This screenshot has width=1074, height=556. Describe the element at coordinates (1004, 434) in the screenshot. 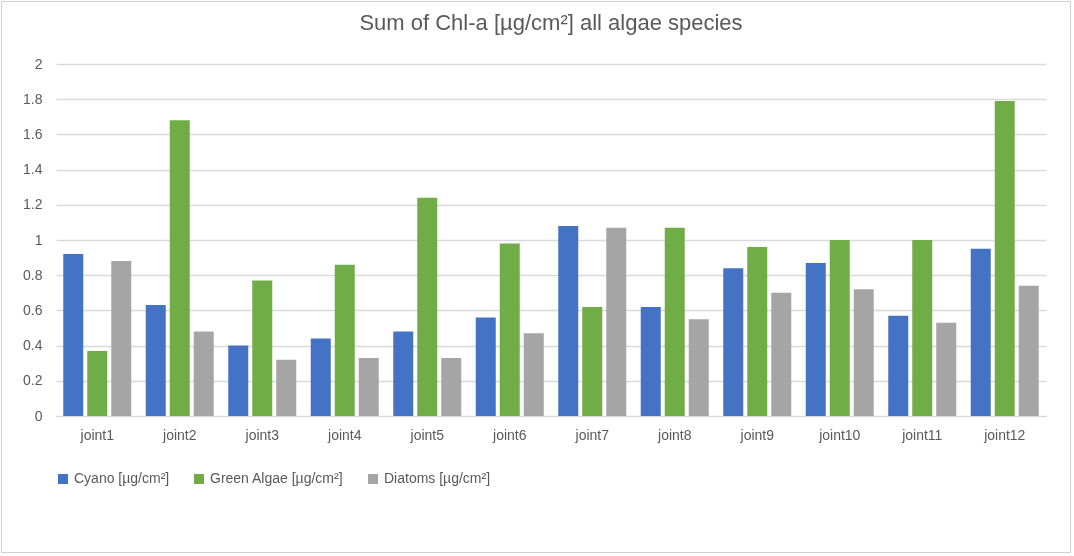

I see `x-tick-label: joint12` at that location.